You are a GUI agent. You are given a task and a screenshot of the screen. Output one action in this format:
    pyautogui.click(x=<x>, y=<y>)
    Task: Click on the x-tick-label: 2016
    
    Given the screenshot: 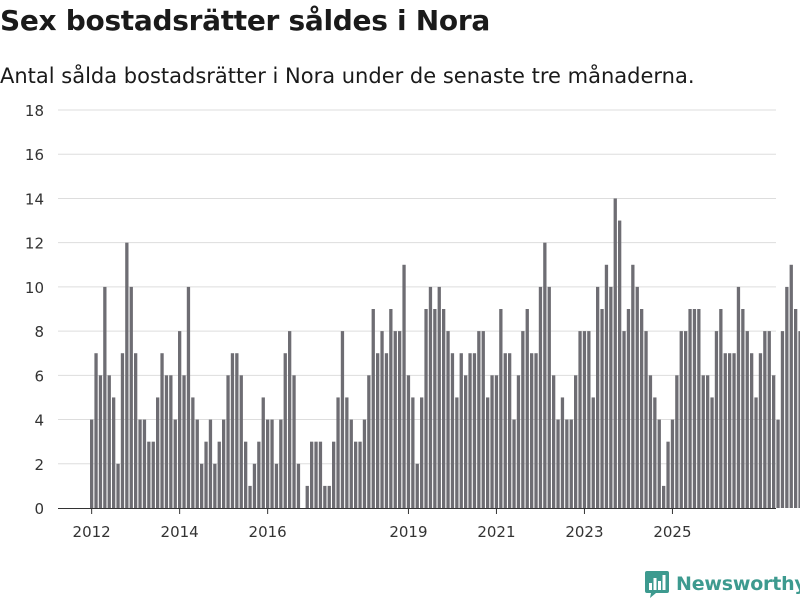 What is the action you would take?
    pyautogui.click(x=268, y=532)
    